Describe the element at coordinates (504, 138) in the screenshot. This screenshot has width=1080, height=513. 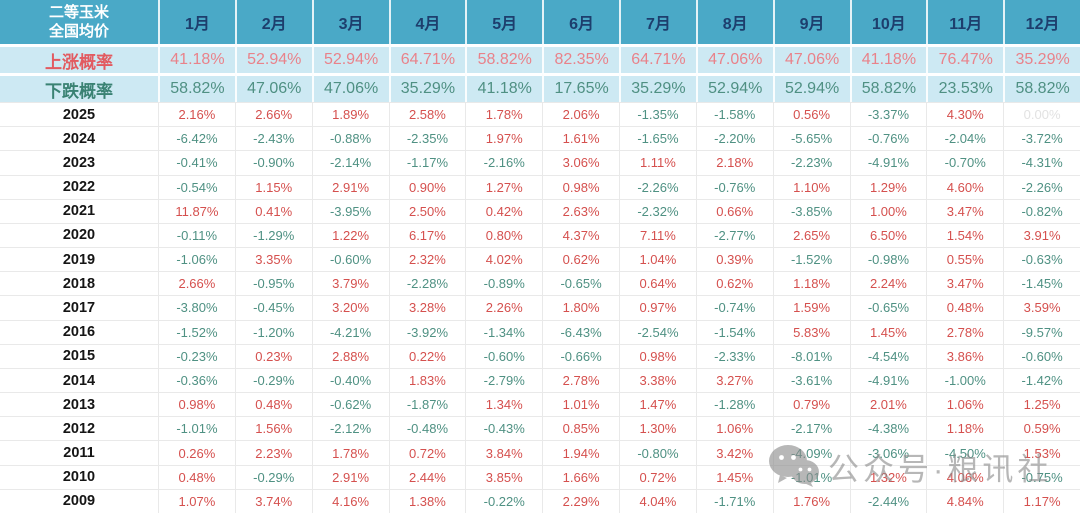
I see `change-2024-month-5: 1.97%` at that location.